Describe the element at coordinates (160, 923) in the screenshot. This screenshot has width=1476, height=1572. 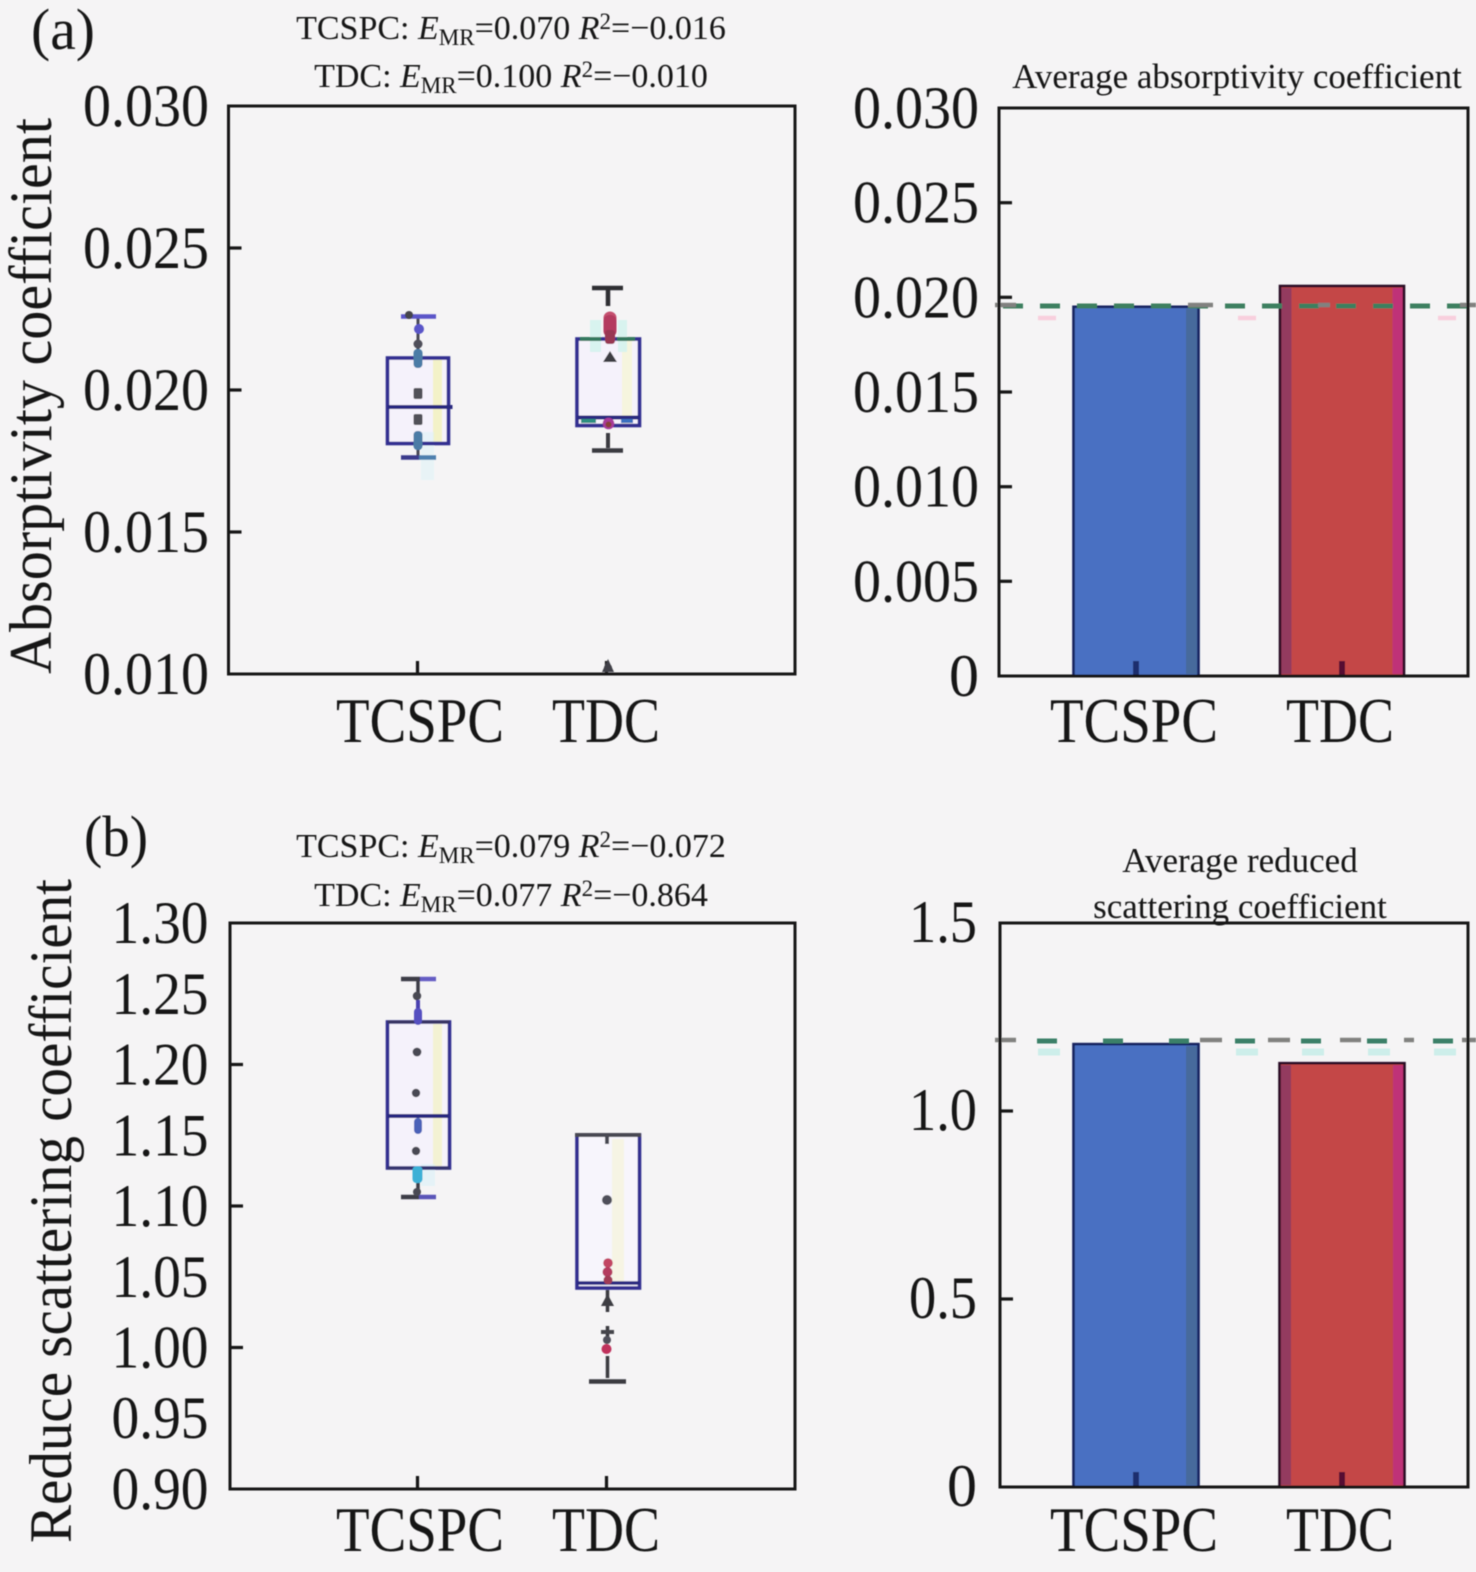
I see `svg-text: 1.30` at that location.